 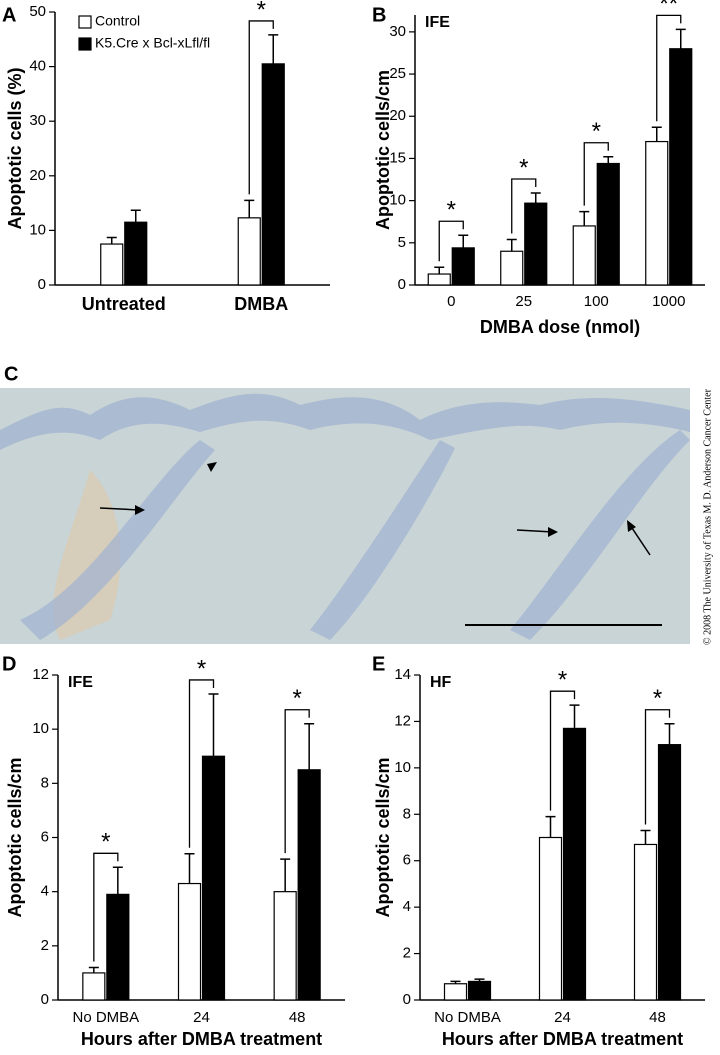 I want to click on y-tick-label: 5, so click(x=402, y=242).